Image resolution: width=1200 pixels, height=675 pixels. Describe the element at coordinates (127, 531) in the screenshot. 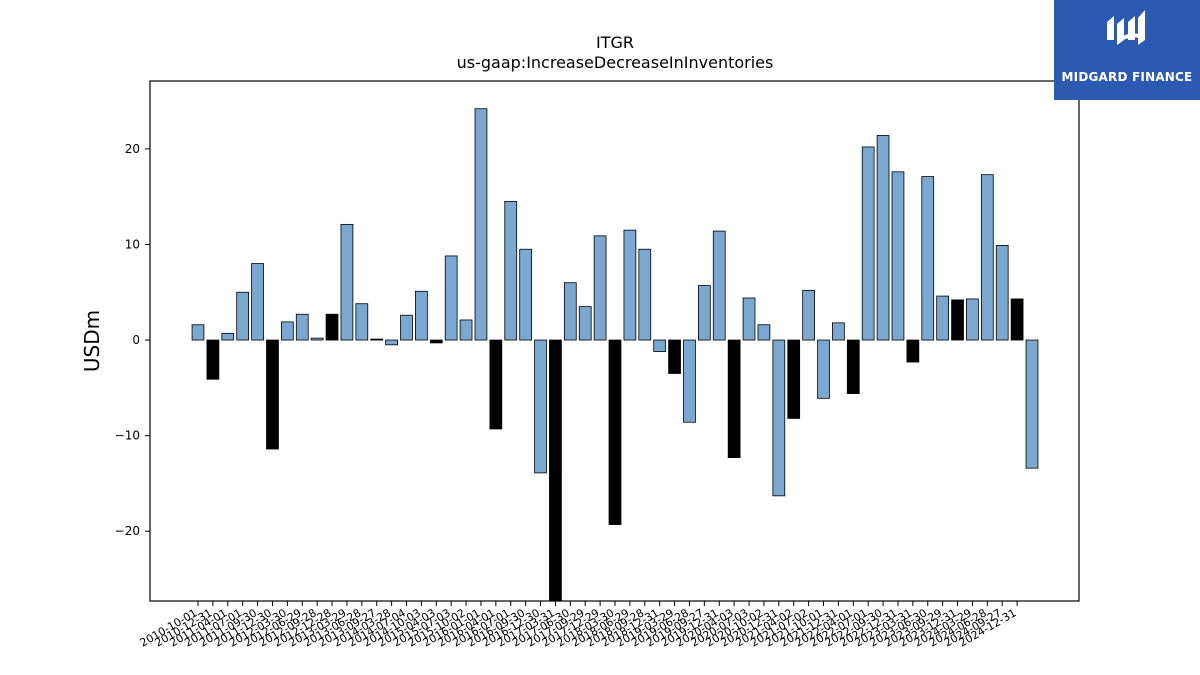

I see `y-tick-label: −20` at that location.